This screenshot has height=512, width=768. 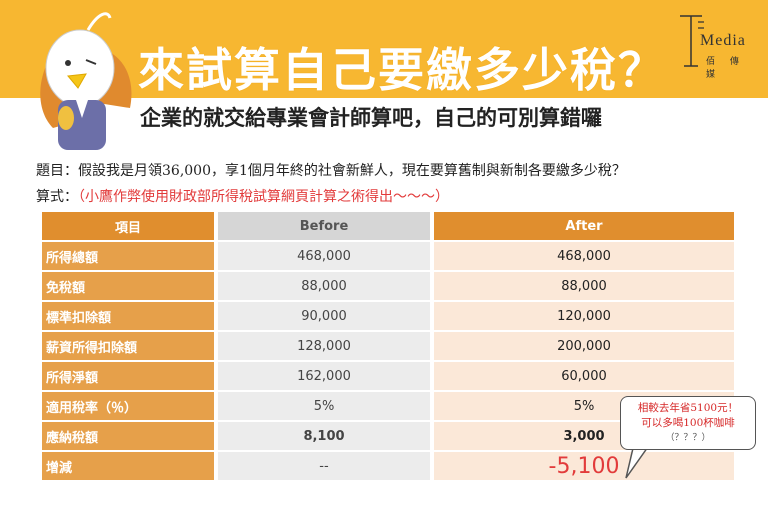 What do you see at coordinates (723, 40) in the screenshot?
I see `logo-text: Media` at bounding box center [723, 40].